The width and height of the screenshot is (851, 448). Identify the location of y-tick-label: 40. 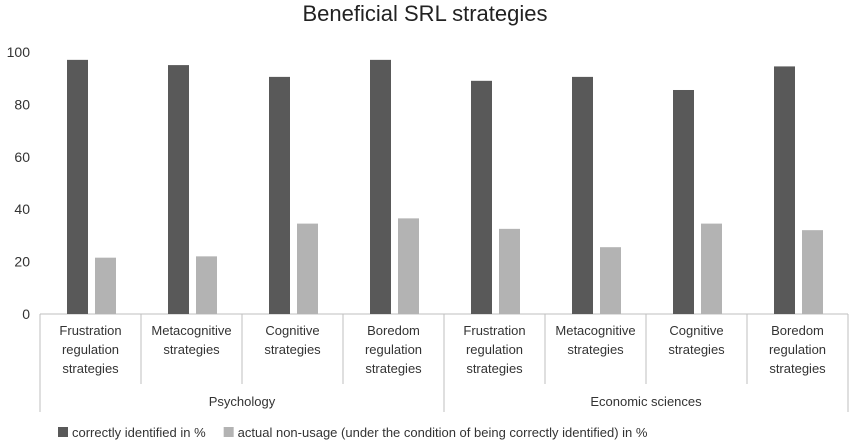
(22, 209).